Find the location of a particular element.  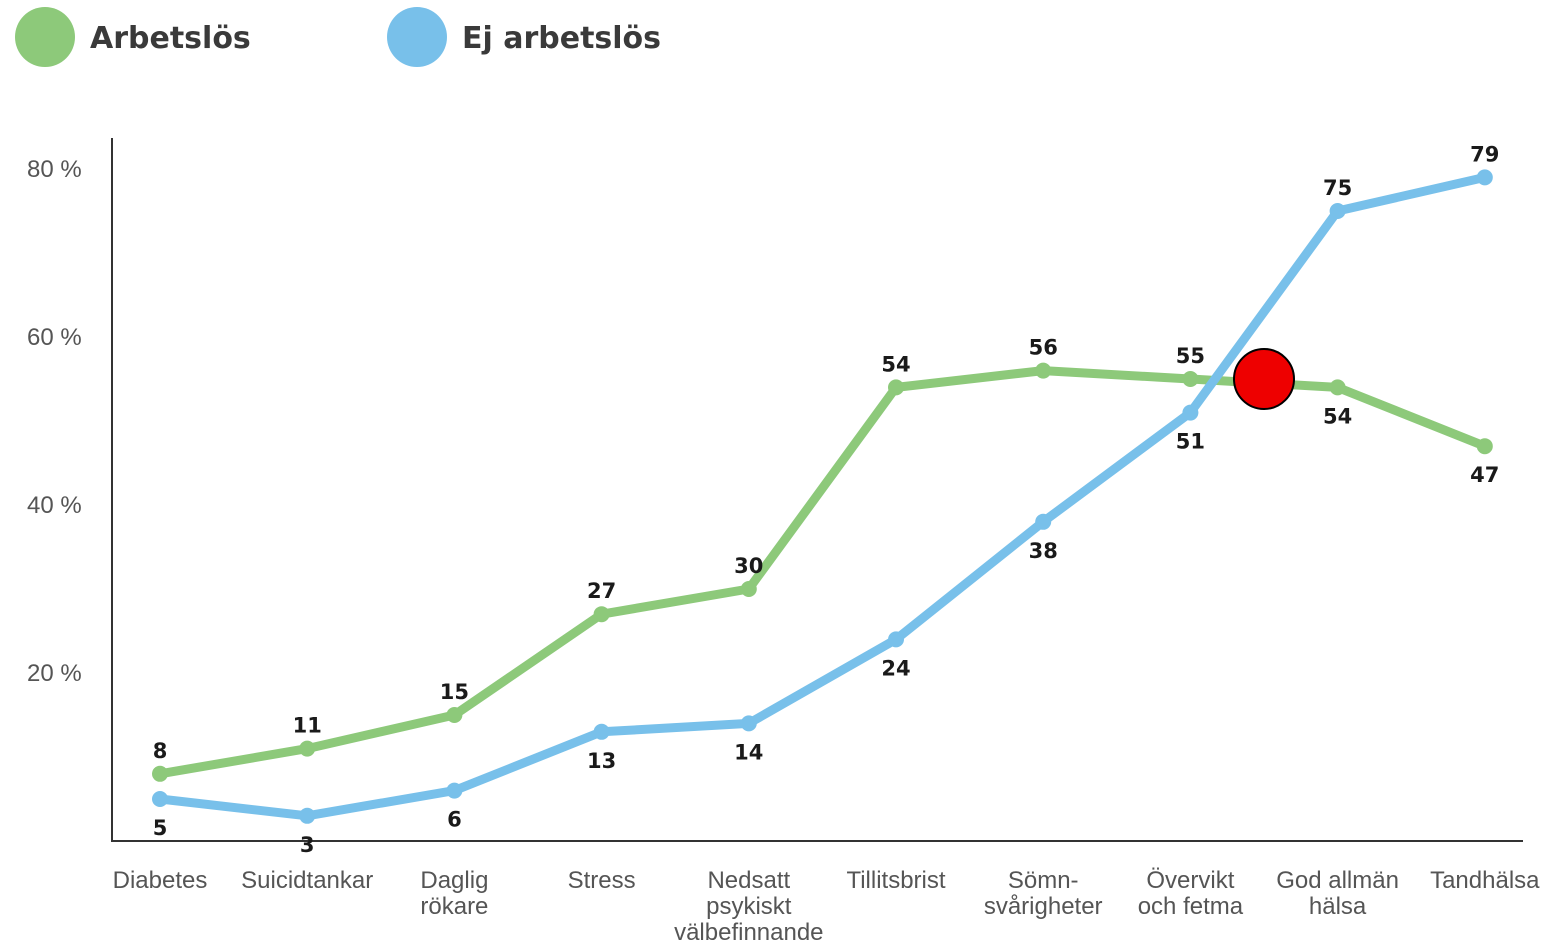

category-label-line: Stress is located at coordinates (602, 880).